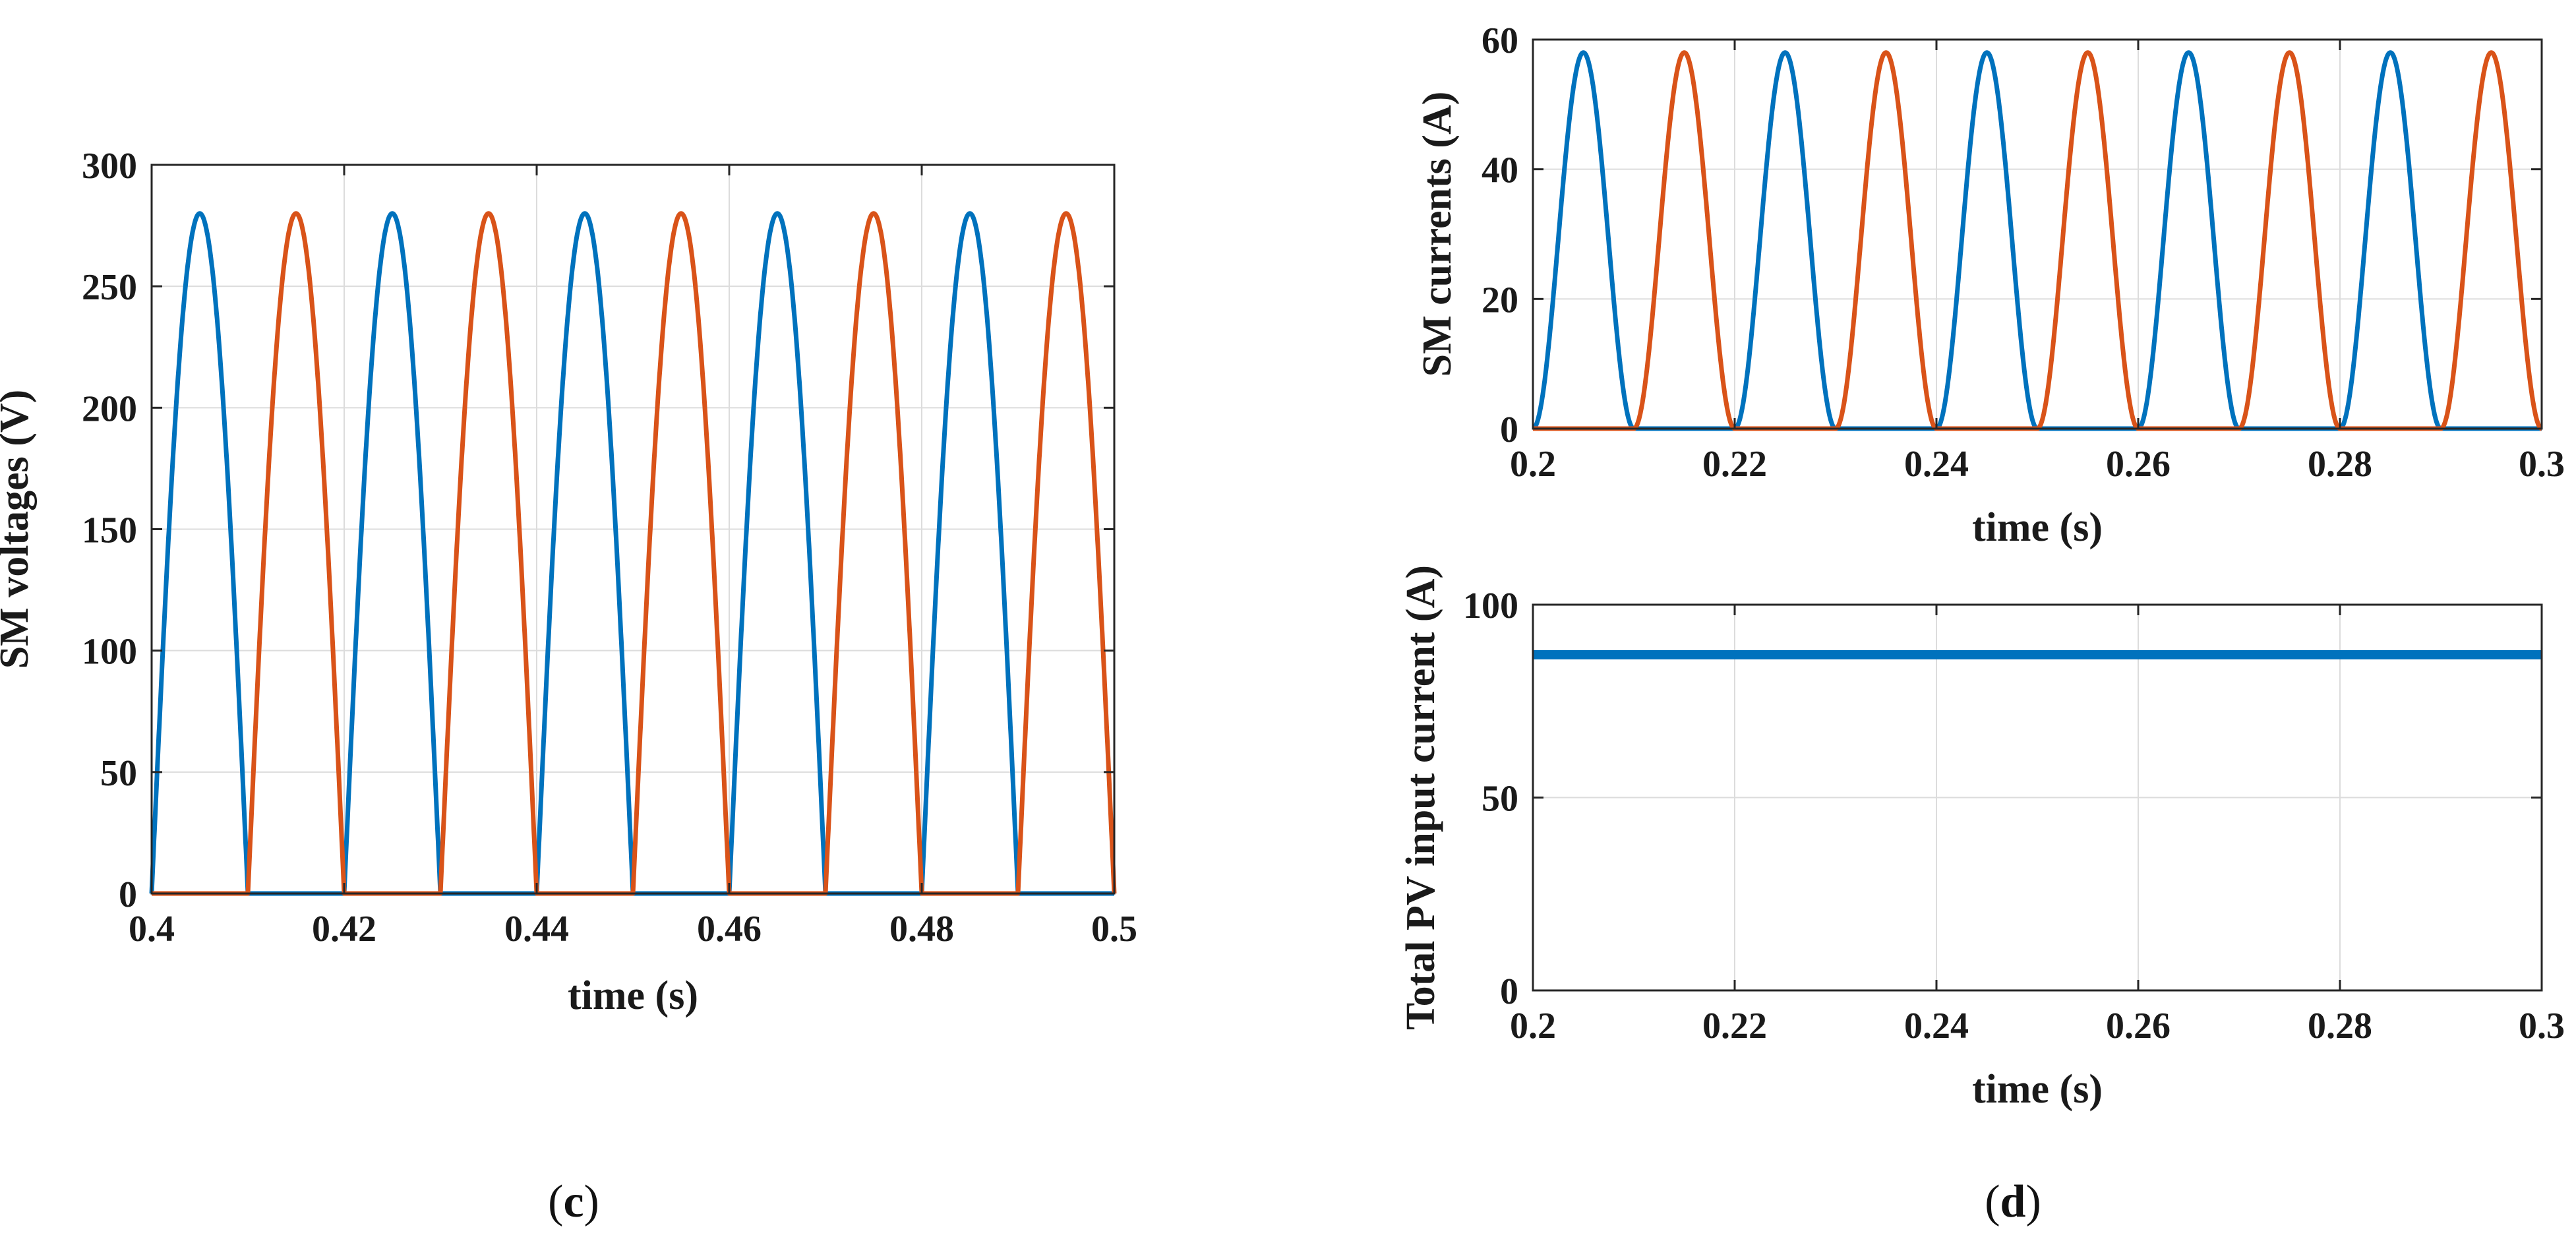 This screenshot has height=1241, width=2576. Describe the element at coordinates (109, 530) in the screenshot. I see `y-tick-label: 150` at that location.